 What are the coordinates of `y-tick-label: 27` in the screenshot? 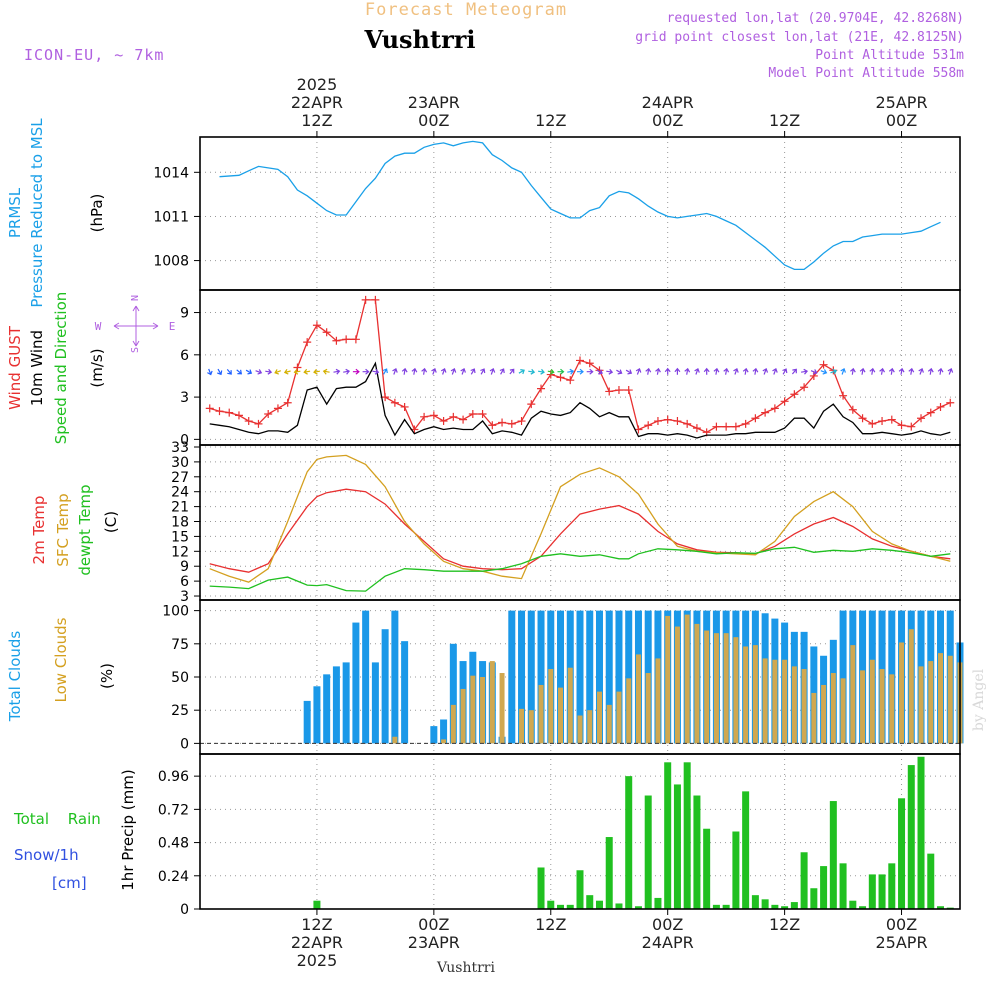 It's located at (180, 478).